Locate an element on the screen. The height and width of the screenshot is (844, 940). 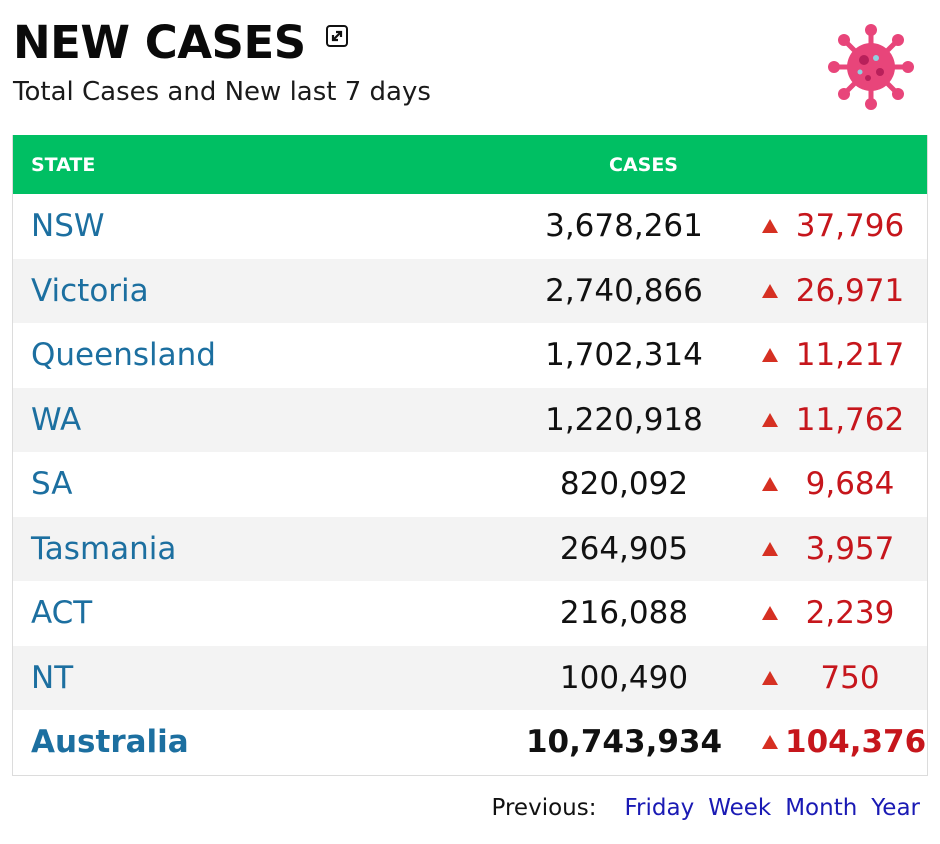
table-row: WA 1,220,918 11,762 is located at coordinates (470, 419).